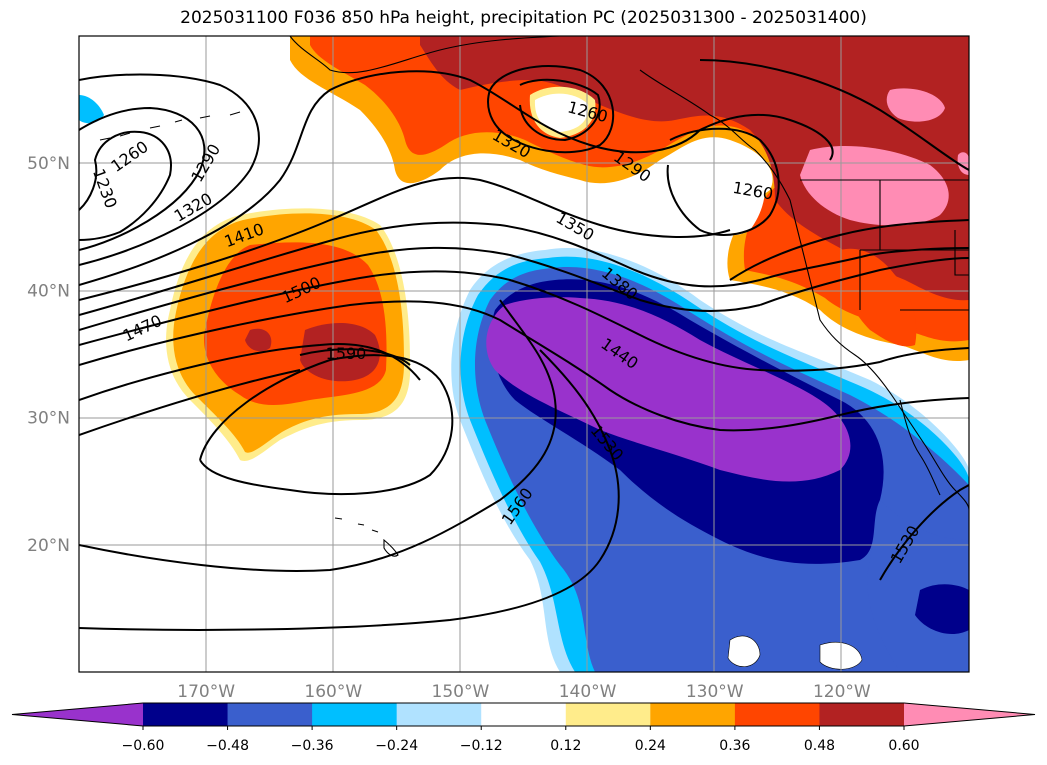 Image resolution: width=1047 pixels, height=765 pixels. I want to click on latitude-tick-label: 30°N, so click(48, 419).